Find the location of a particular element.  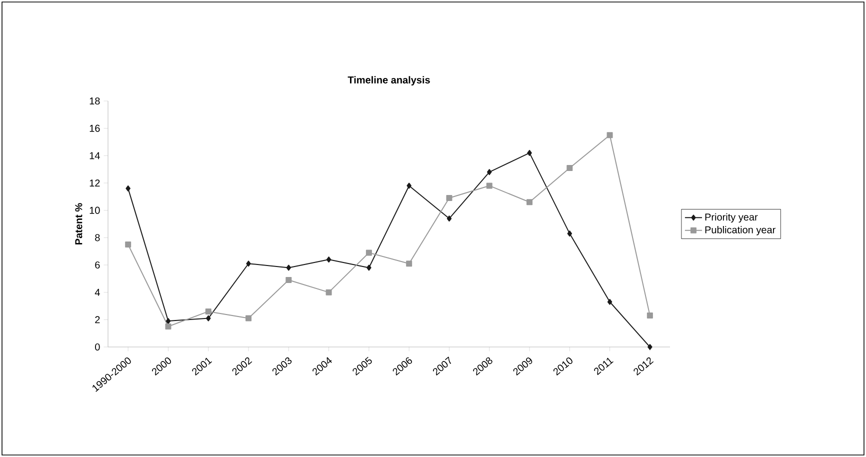

y-tick-label: 16 is located at coordinates (95, 128).